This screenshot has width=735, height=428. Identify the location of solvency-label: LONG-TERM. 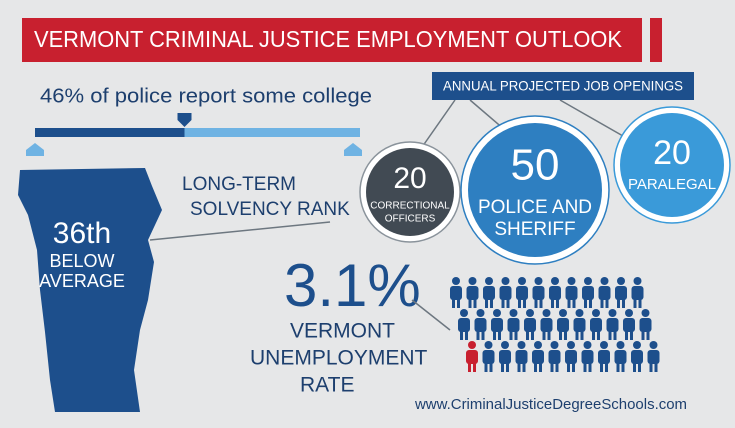
(239, 184).